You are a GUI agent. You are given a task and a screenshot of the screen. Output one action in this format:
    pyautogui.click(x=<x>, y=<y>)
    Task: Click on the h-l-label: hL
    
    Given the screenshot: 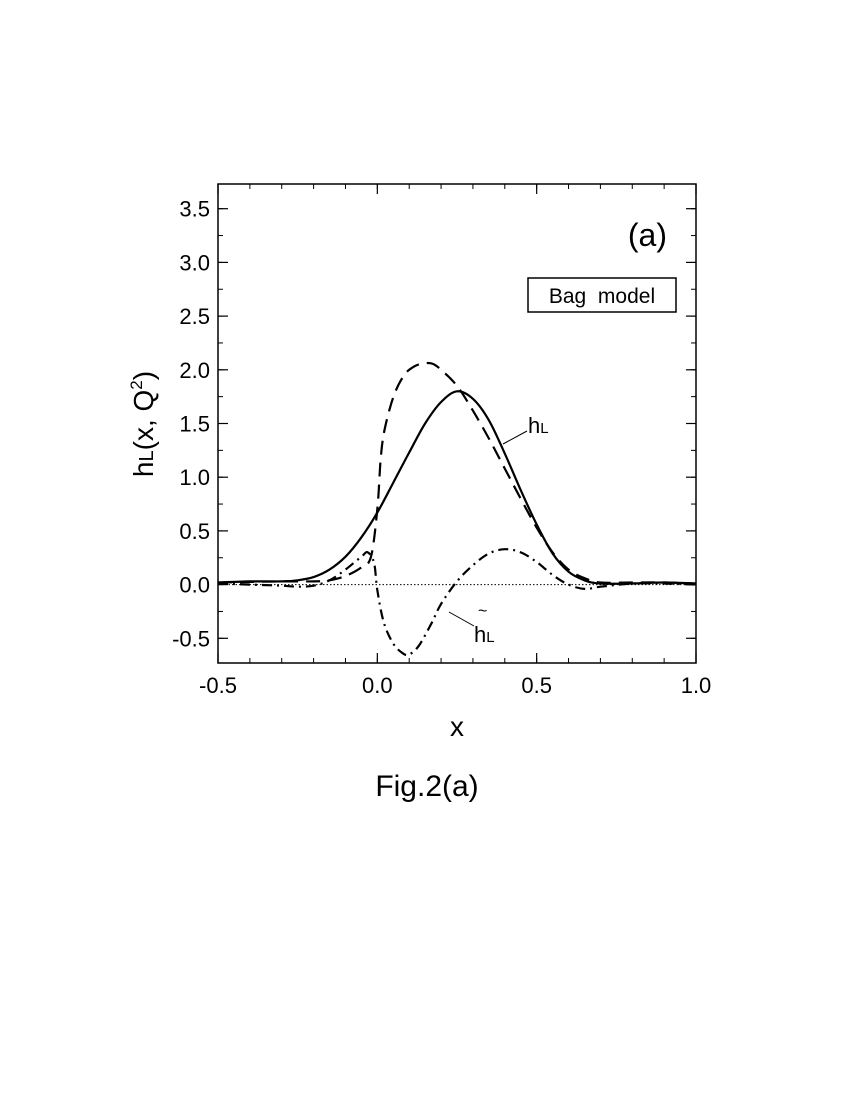 What is the action you would take?
    pyautogui.click(x=538, y=425)
    